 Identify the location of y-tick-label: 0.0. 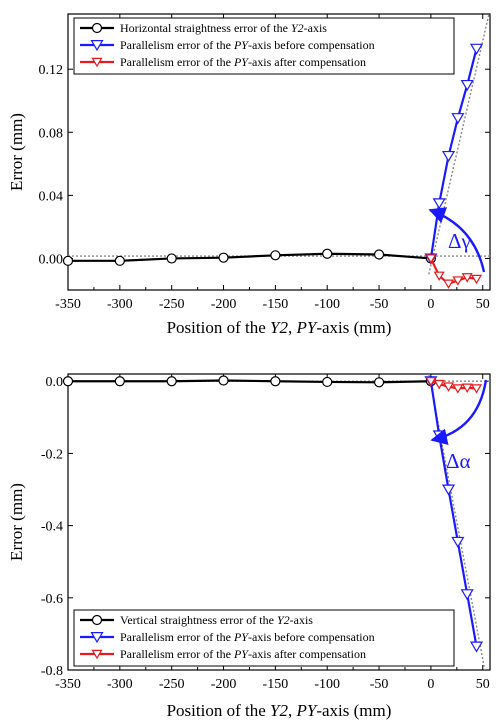
(55, 382).